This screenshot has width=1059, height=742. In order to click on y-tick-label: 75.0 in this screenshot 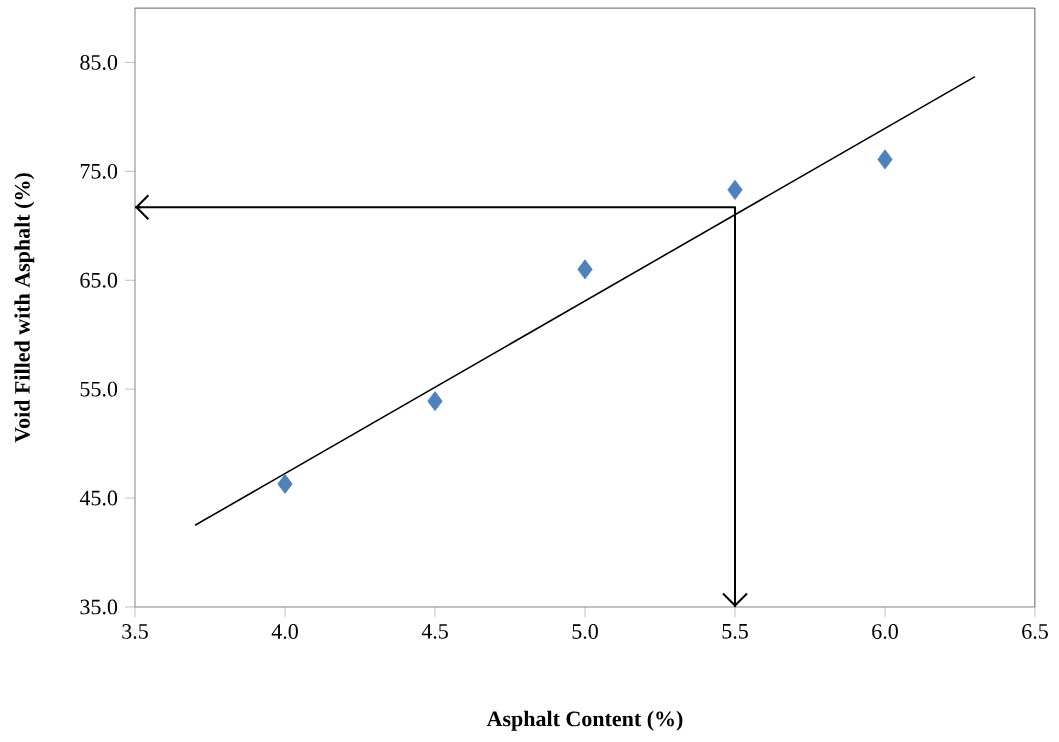, I will do `click(99, 171)`.